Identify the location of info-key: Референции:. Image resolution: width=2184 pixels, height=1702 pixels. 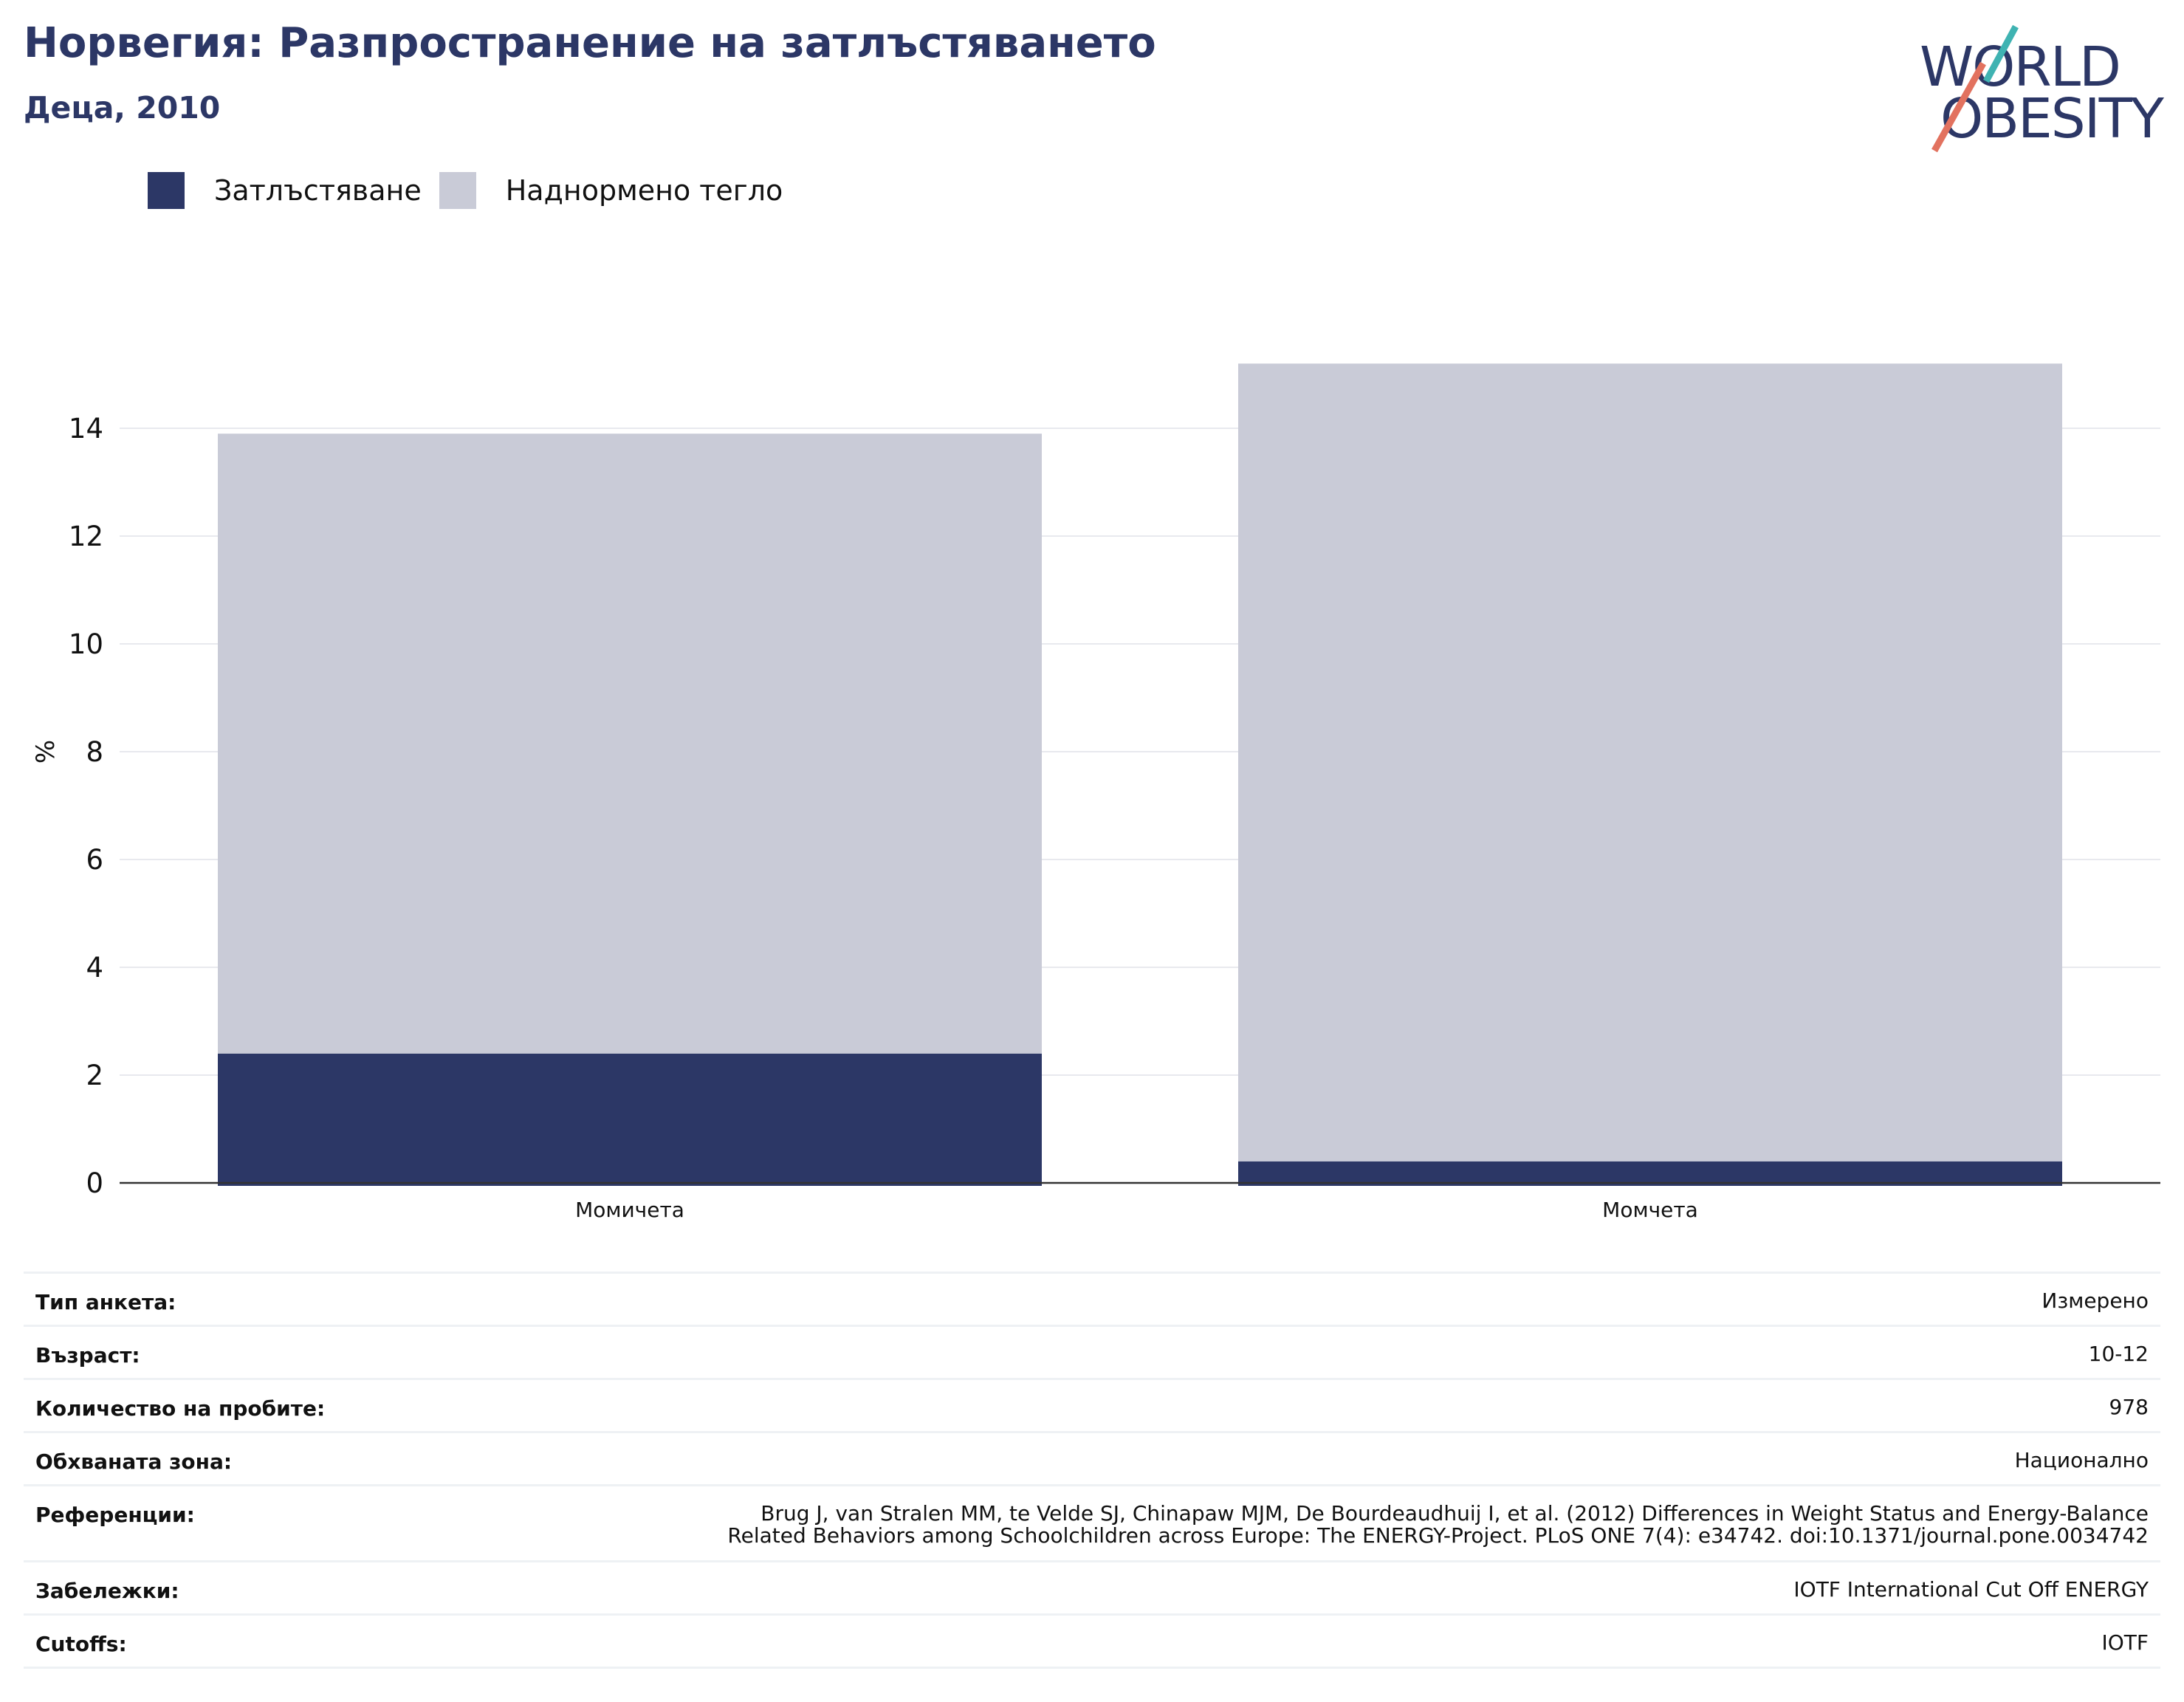
(115, 1515).